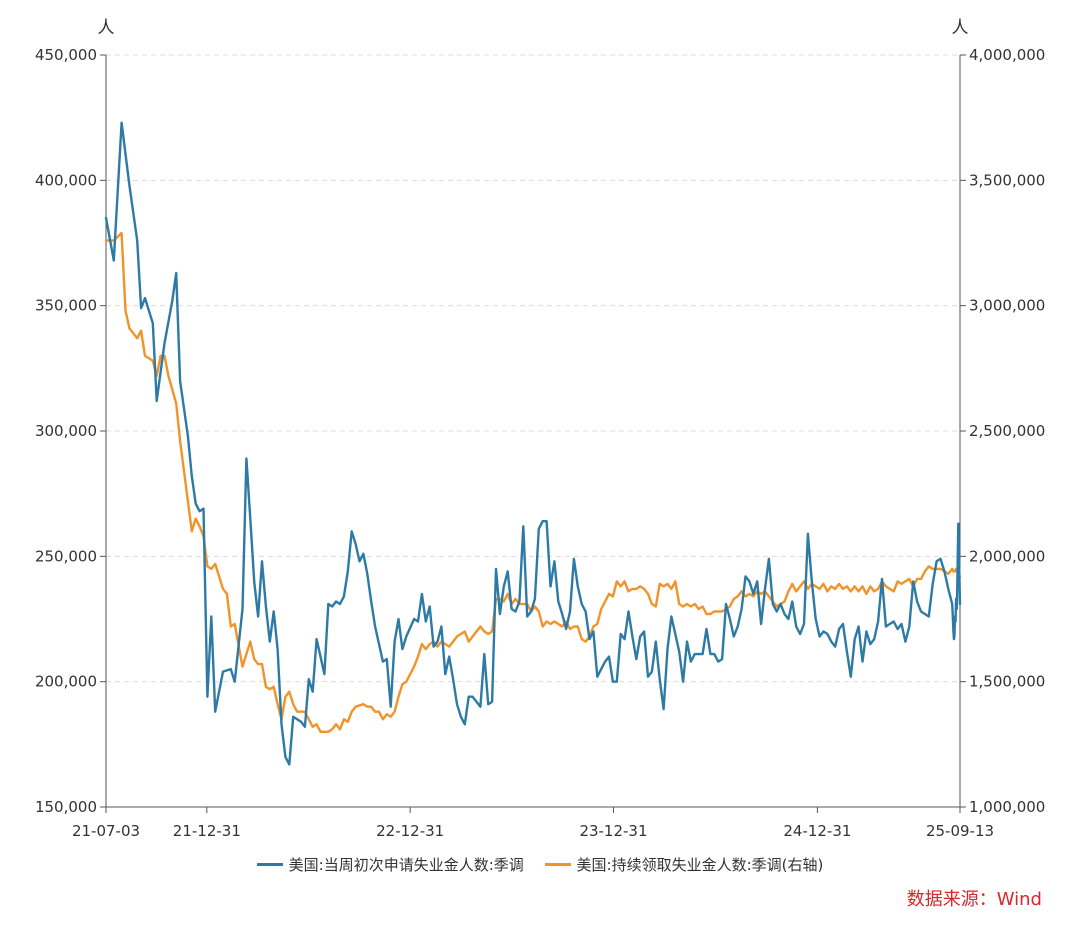 This screenshot has width=1080, height=926. Describe the element at coordinates (66, 807) in the screenshot. I see `left-tick-label: 150,000` at that location.